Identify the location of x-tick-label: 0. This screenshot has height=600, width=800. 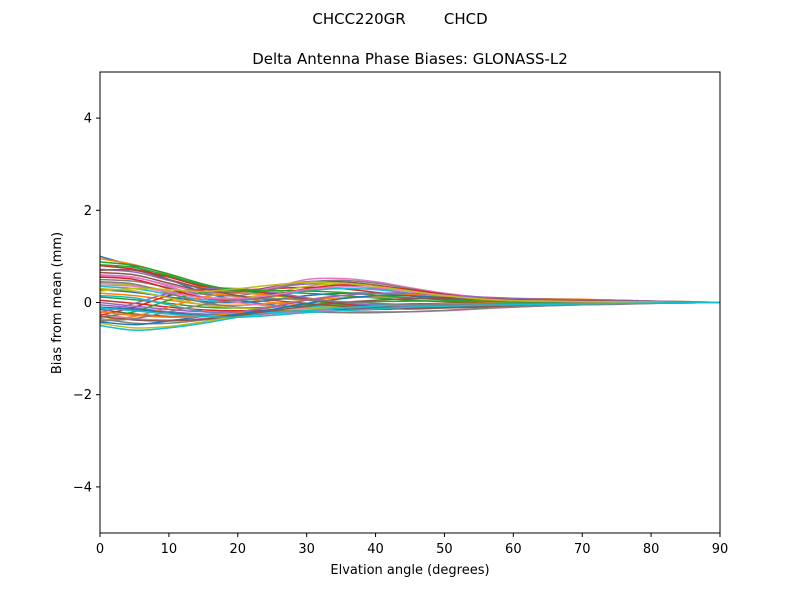
(100, 549).